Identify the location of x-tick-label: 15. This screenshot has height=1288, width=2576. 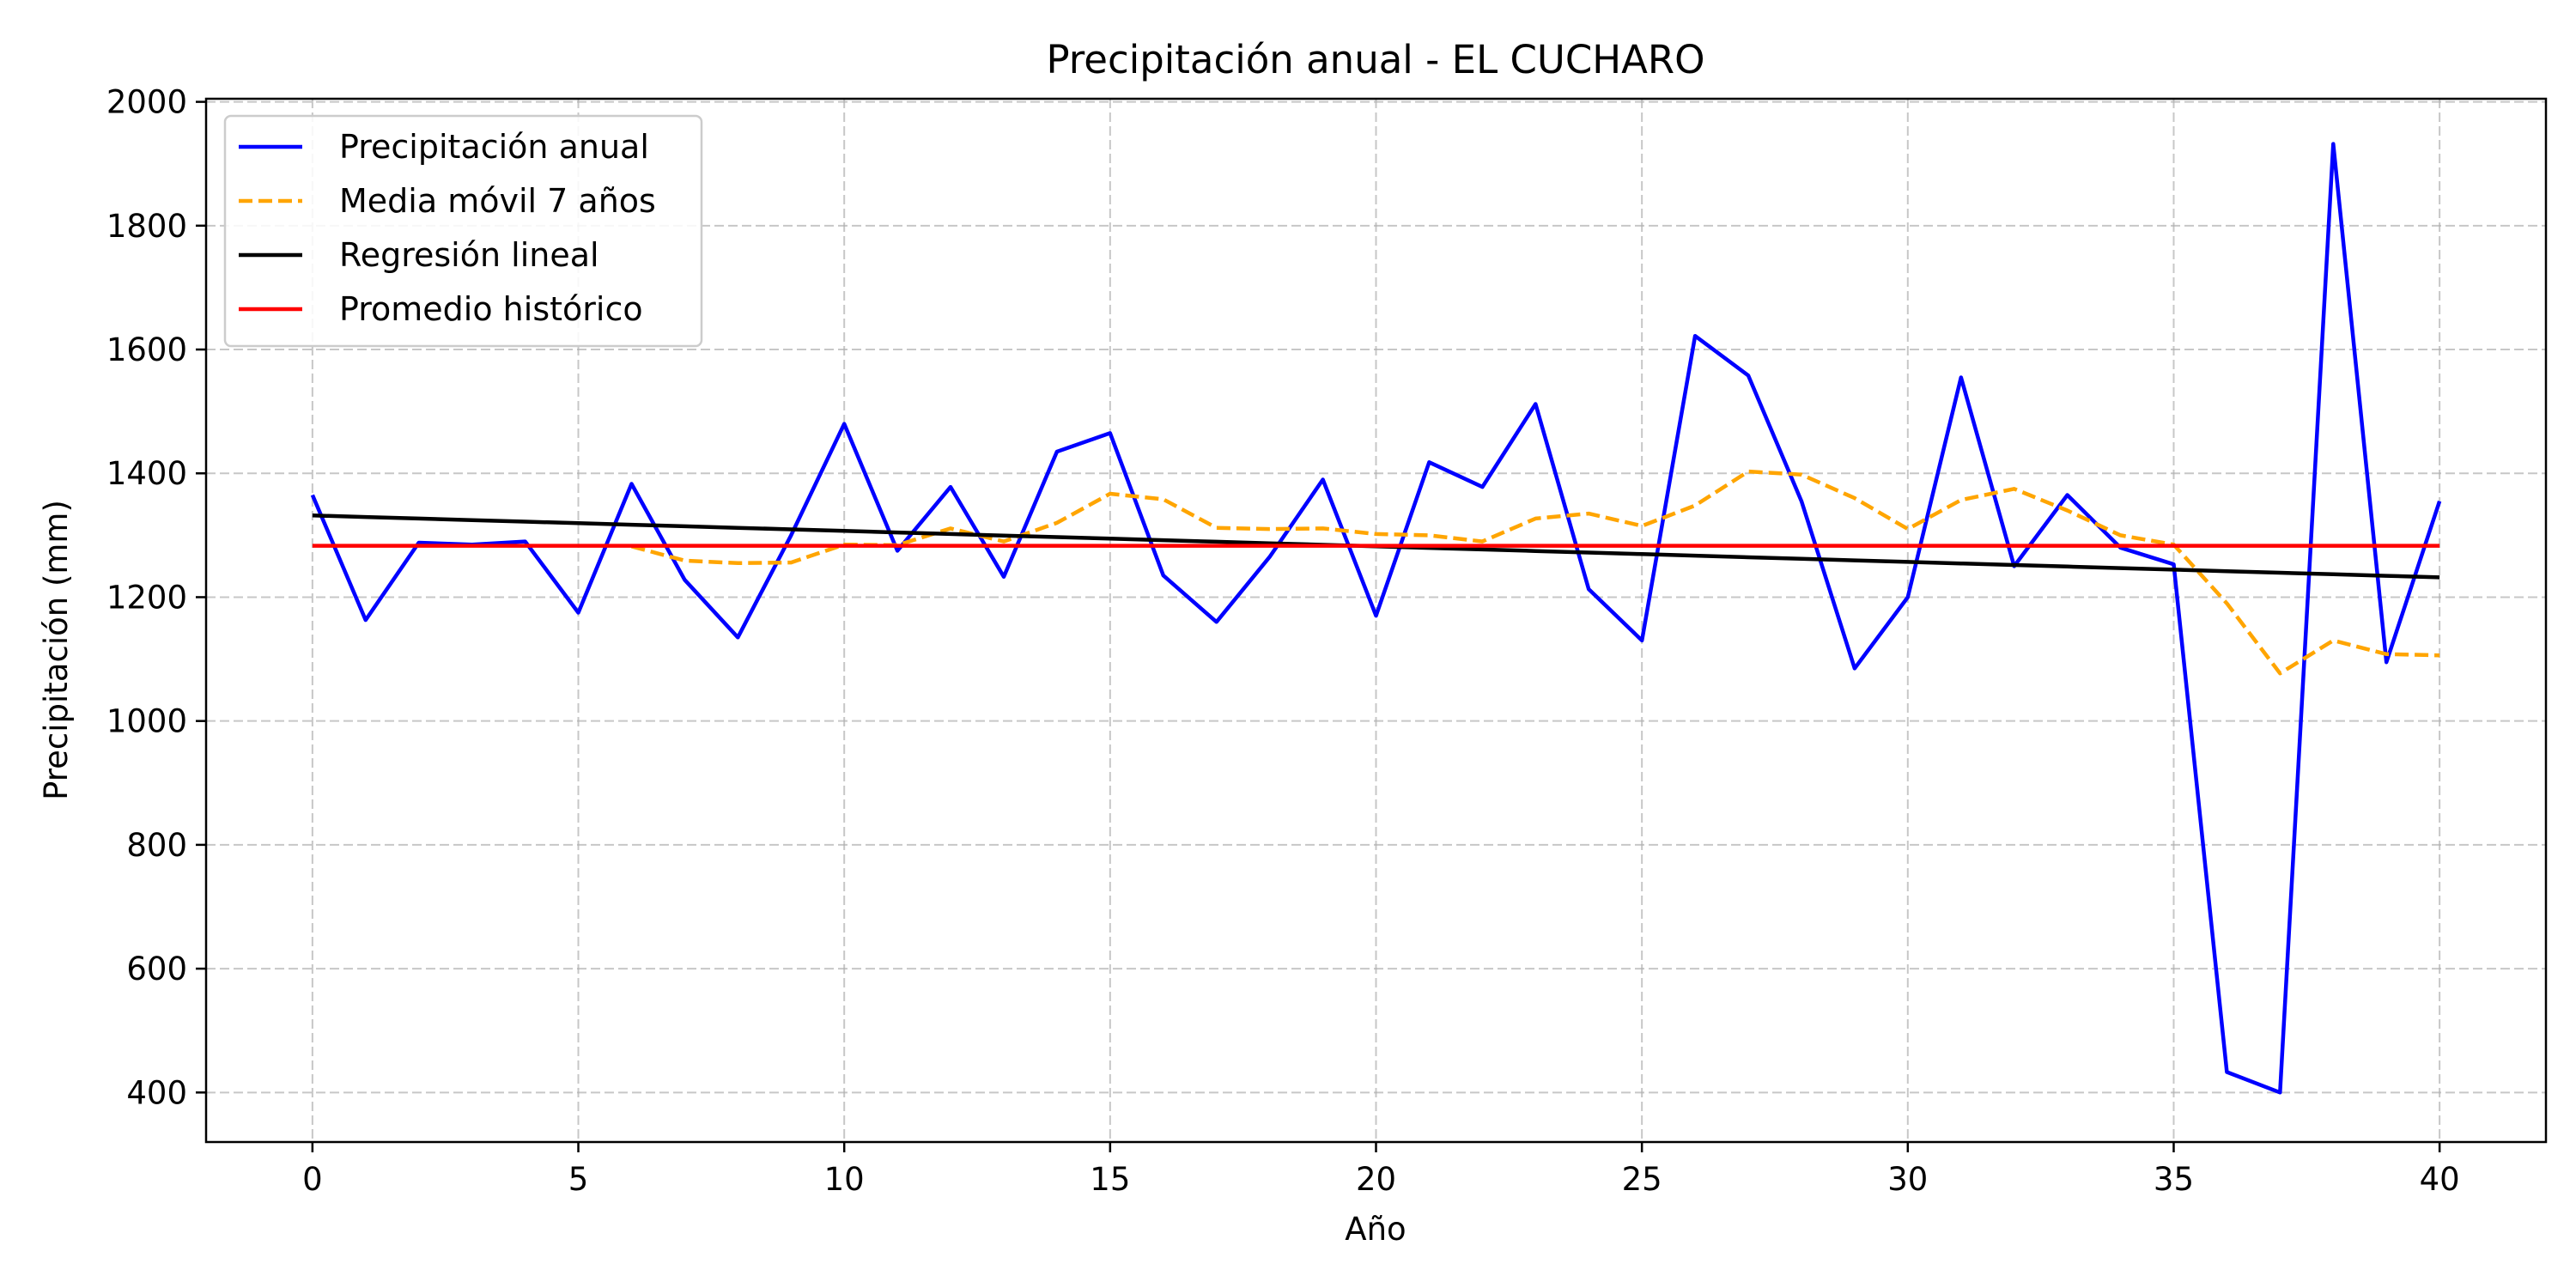
(1110, 1180).